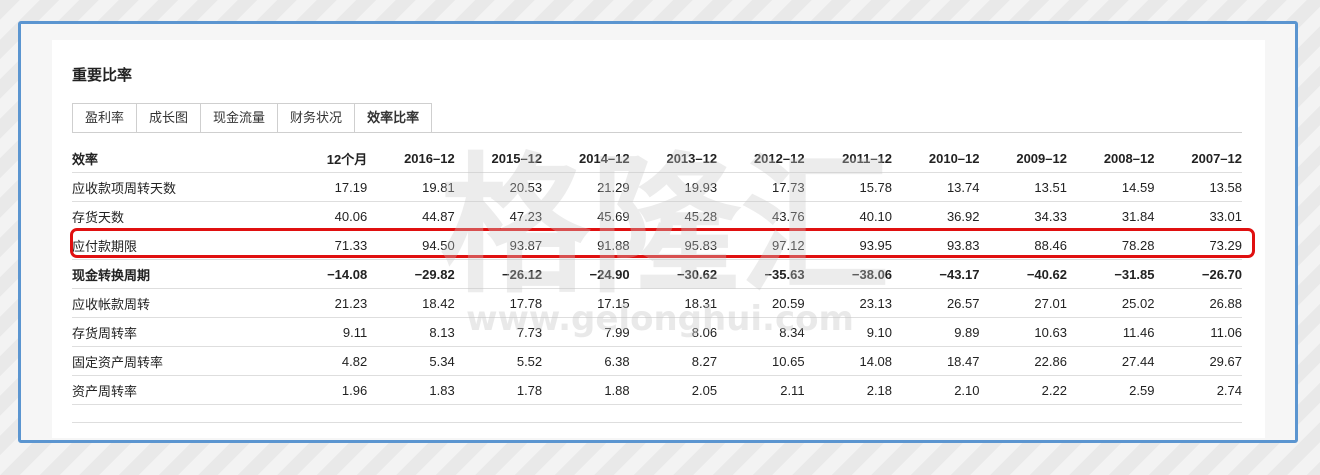  I want to click on cell-value: 11.06, so click(1198, 332).